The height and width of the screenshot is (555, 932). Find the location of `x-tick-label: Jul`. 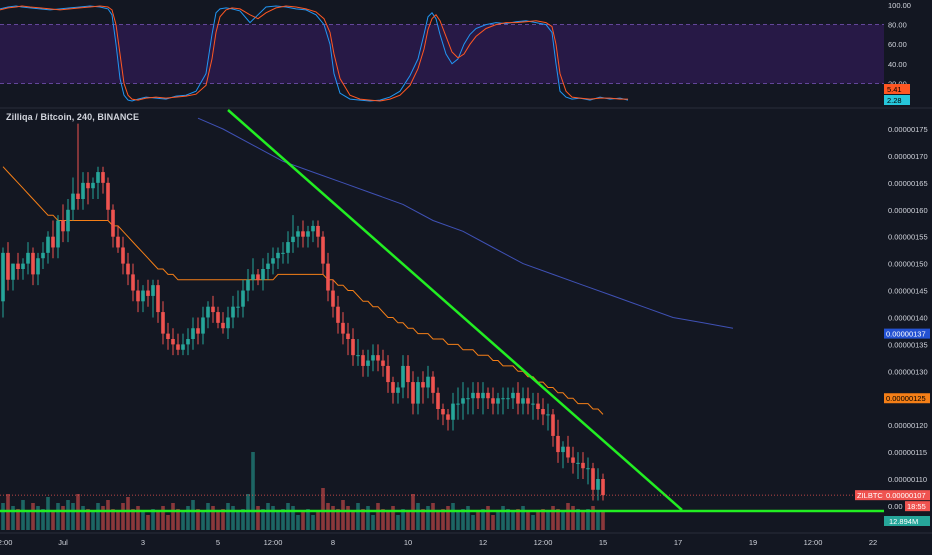

x-tick-label: Jul is located at coordinates (63, 542).